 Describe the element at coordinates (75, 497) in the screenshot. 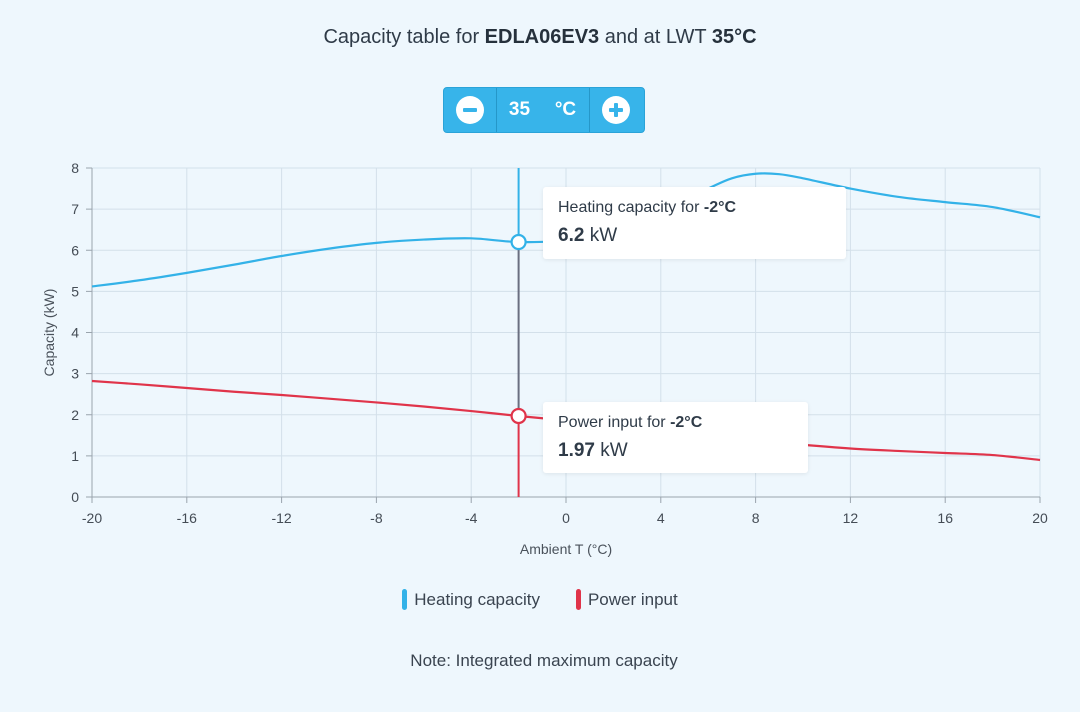

I see `y-tick-label: 0` at that location.